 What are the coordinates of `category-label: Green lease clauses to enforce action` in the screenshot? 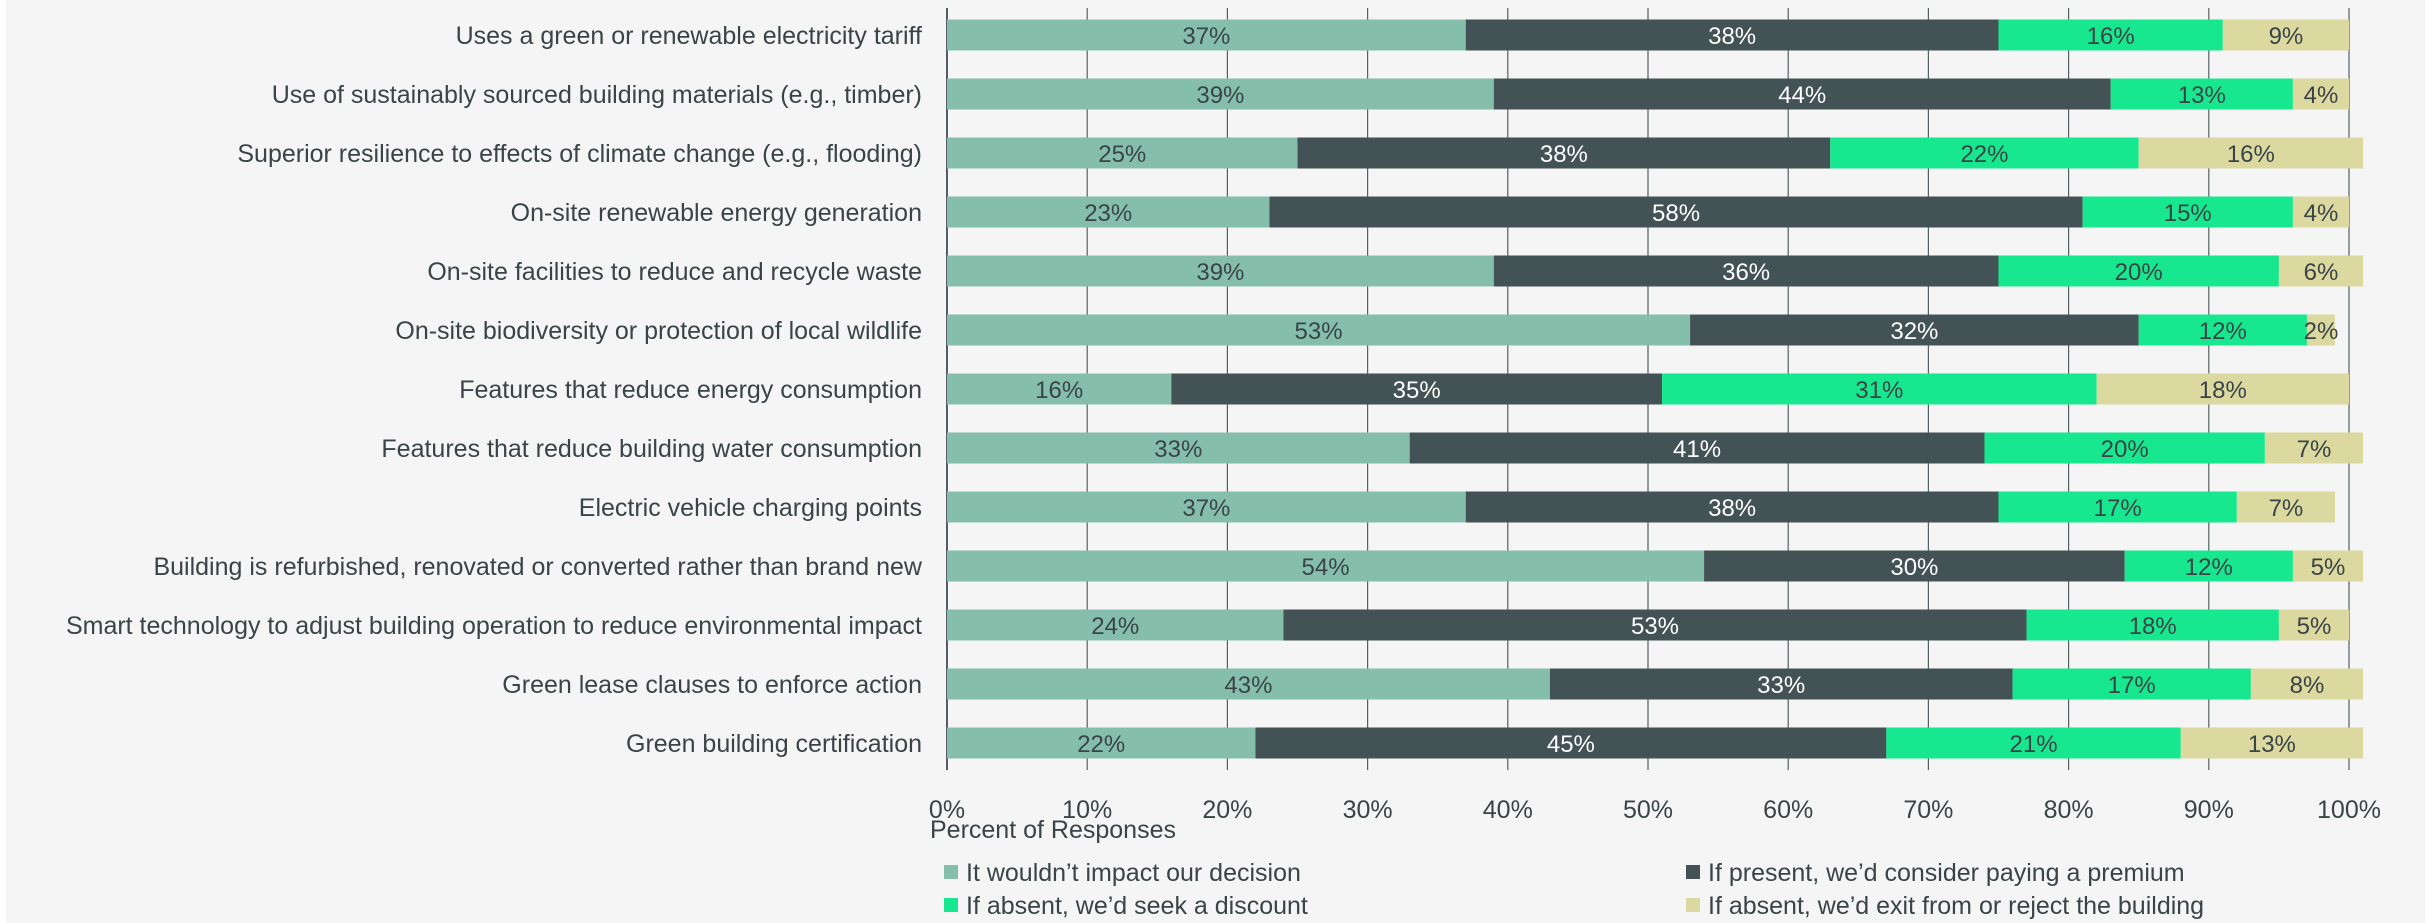 It's located at (712, 685).